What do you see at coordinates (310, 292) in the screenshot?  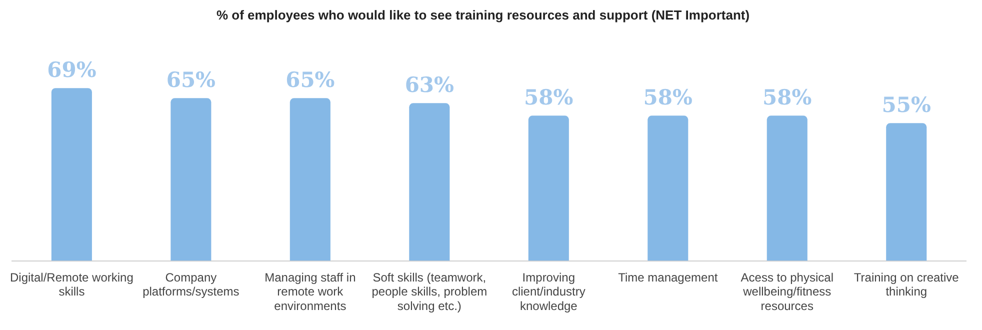 I see `x-tick-label: Managing staff in remote work environments` at bounding box center [310, 292].